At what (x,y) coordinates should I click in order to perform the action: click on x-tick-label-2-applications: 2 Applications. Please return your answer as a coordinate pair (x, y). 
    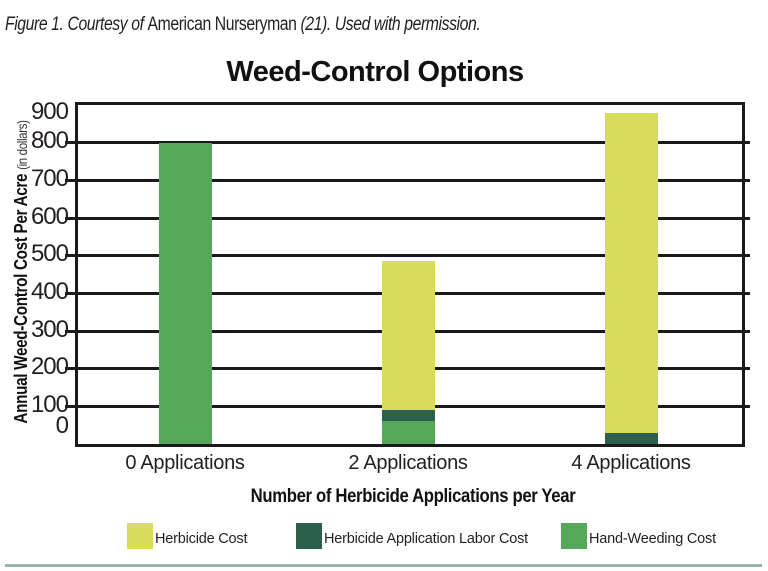
    Looking at the image, I should click on (408, 463).